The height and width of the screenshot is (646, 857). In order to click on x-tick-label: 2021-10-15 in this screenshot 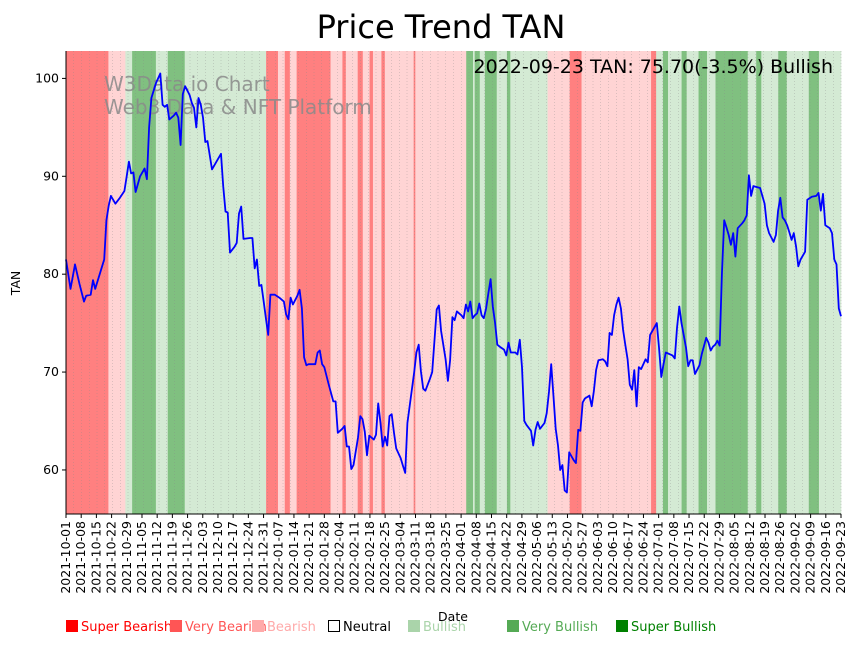, I will do `click(95, 557)`.